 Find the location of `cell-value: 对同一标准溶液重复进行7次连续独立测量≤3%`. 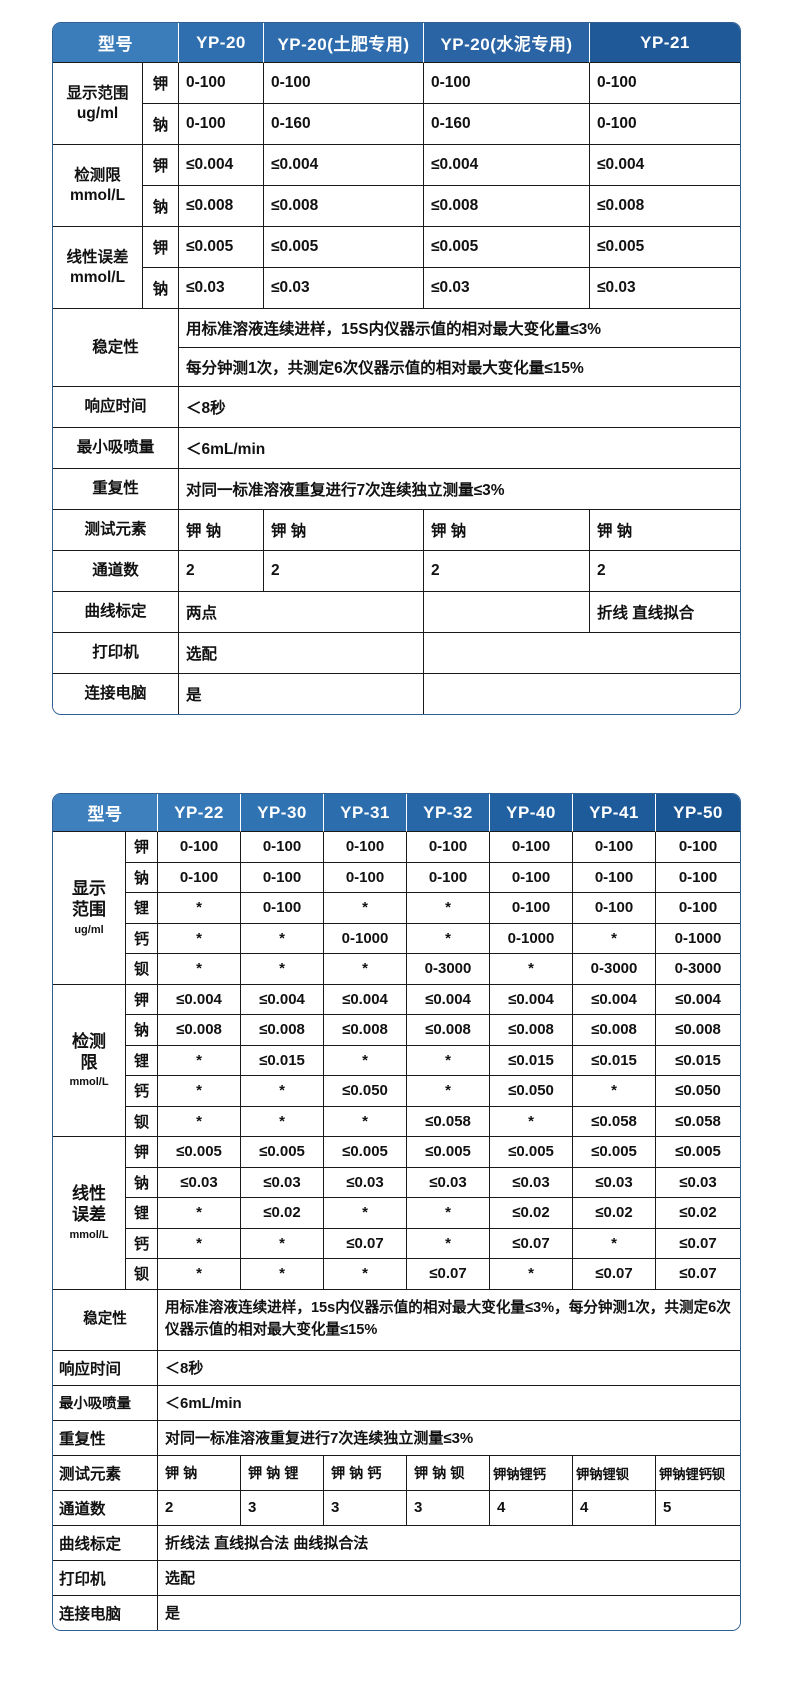

cell-value: 对同一标准溶液重复进行7次连续独立测量≤3% is located at coordinates (449, 1438).